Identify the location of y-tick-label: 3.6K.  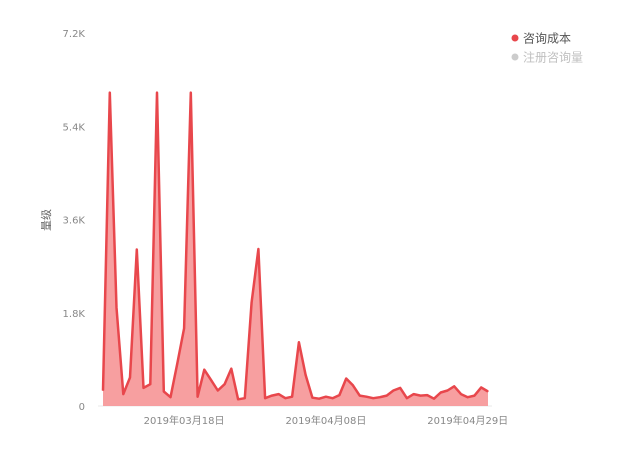
(74, 221).